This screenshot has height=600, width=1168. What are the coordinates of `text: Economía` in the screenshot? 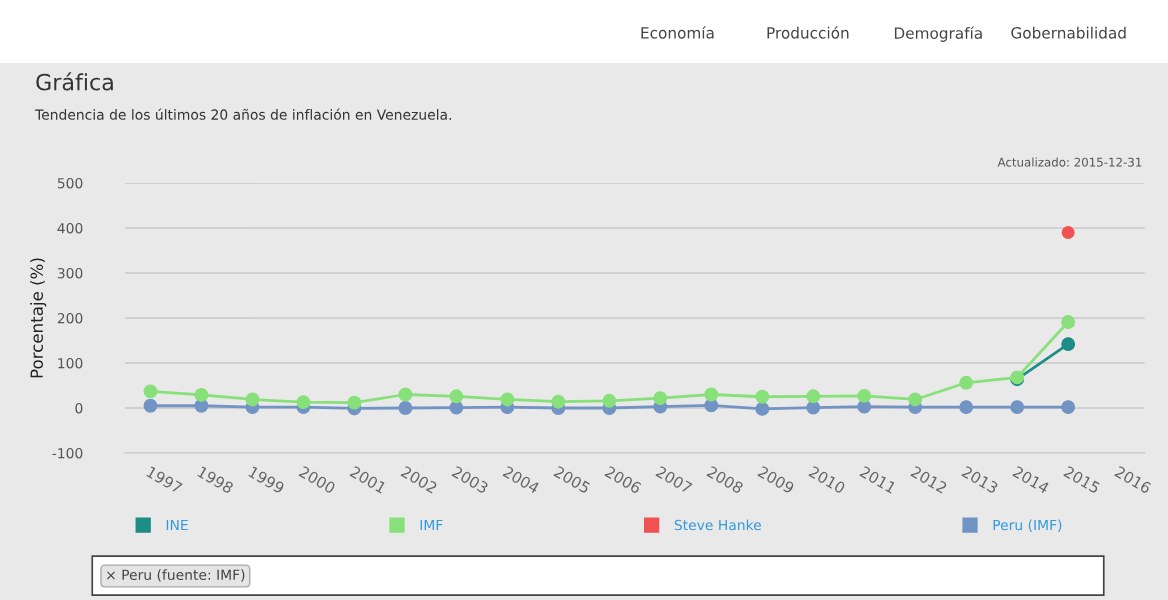 It's located at (677, 32).